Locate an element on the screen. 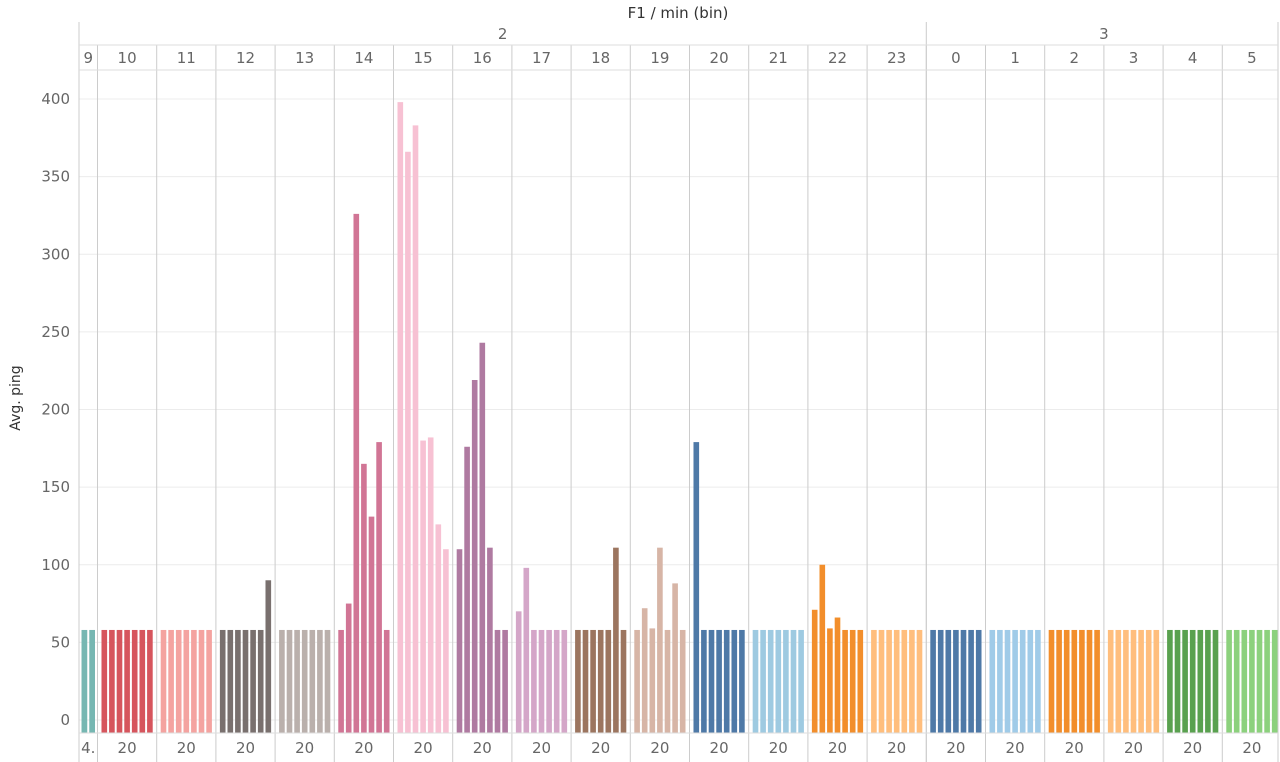  y-tick-label: 50 is located at coordinates (60, 642).